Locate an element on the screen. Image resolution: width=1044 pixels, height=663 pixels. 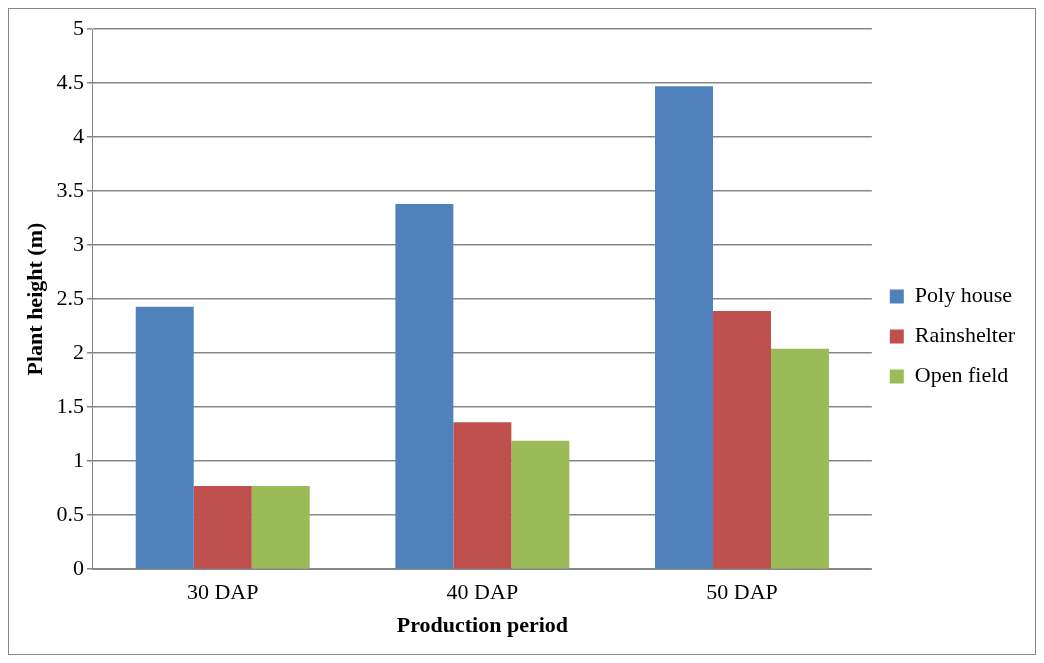
y-tick-label: 4.5 is located at coordinates (70, 81).